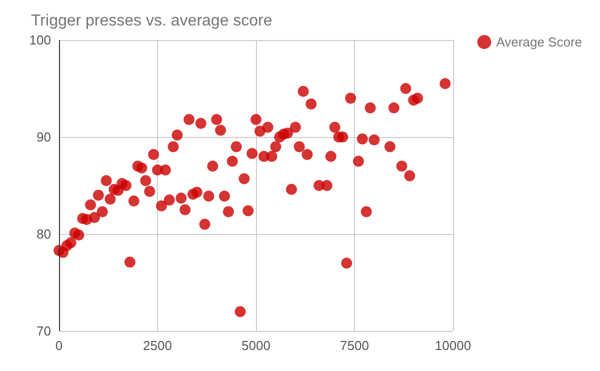 The height and width of the screenshot is (371, 600). I want to click on y-tick-label: 100, so click(40, 40).